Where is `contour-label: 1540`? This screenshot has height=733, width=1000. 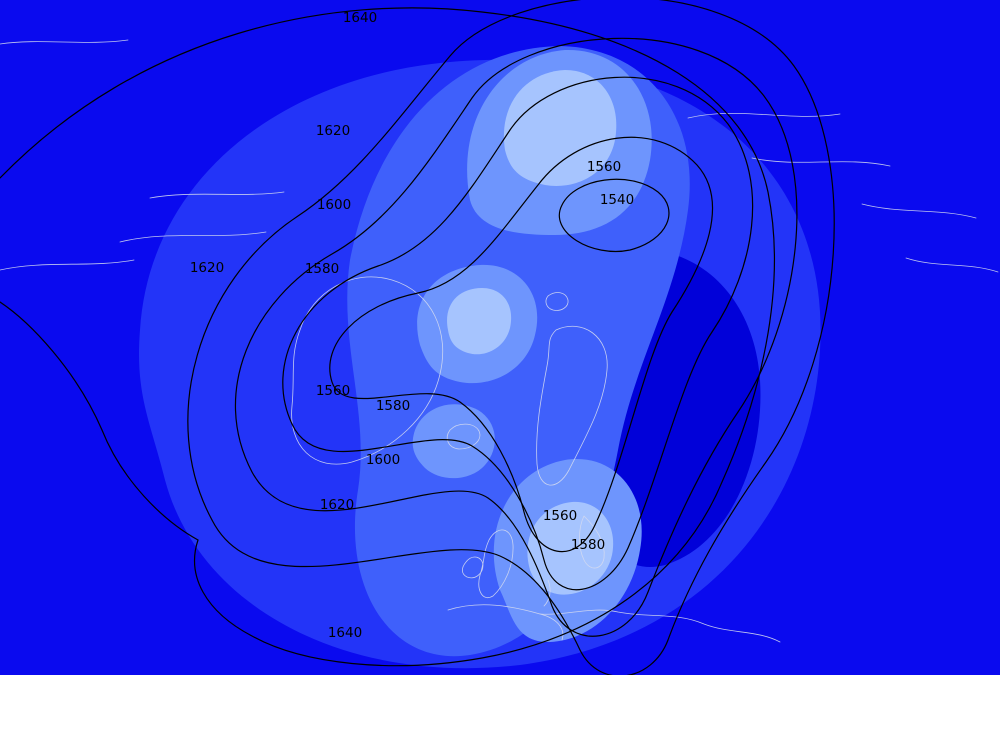 contour-label: 1540 is located at coordinates (617, 200).